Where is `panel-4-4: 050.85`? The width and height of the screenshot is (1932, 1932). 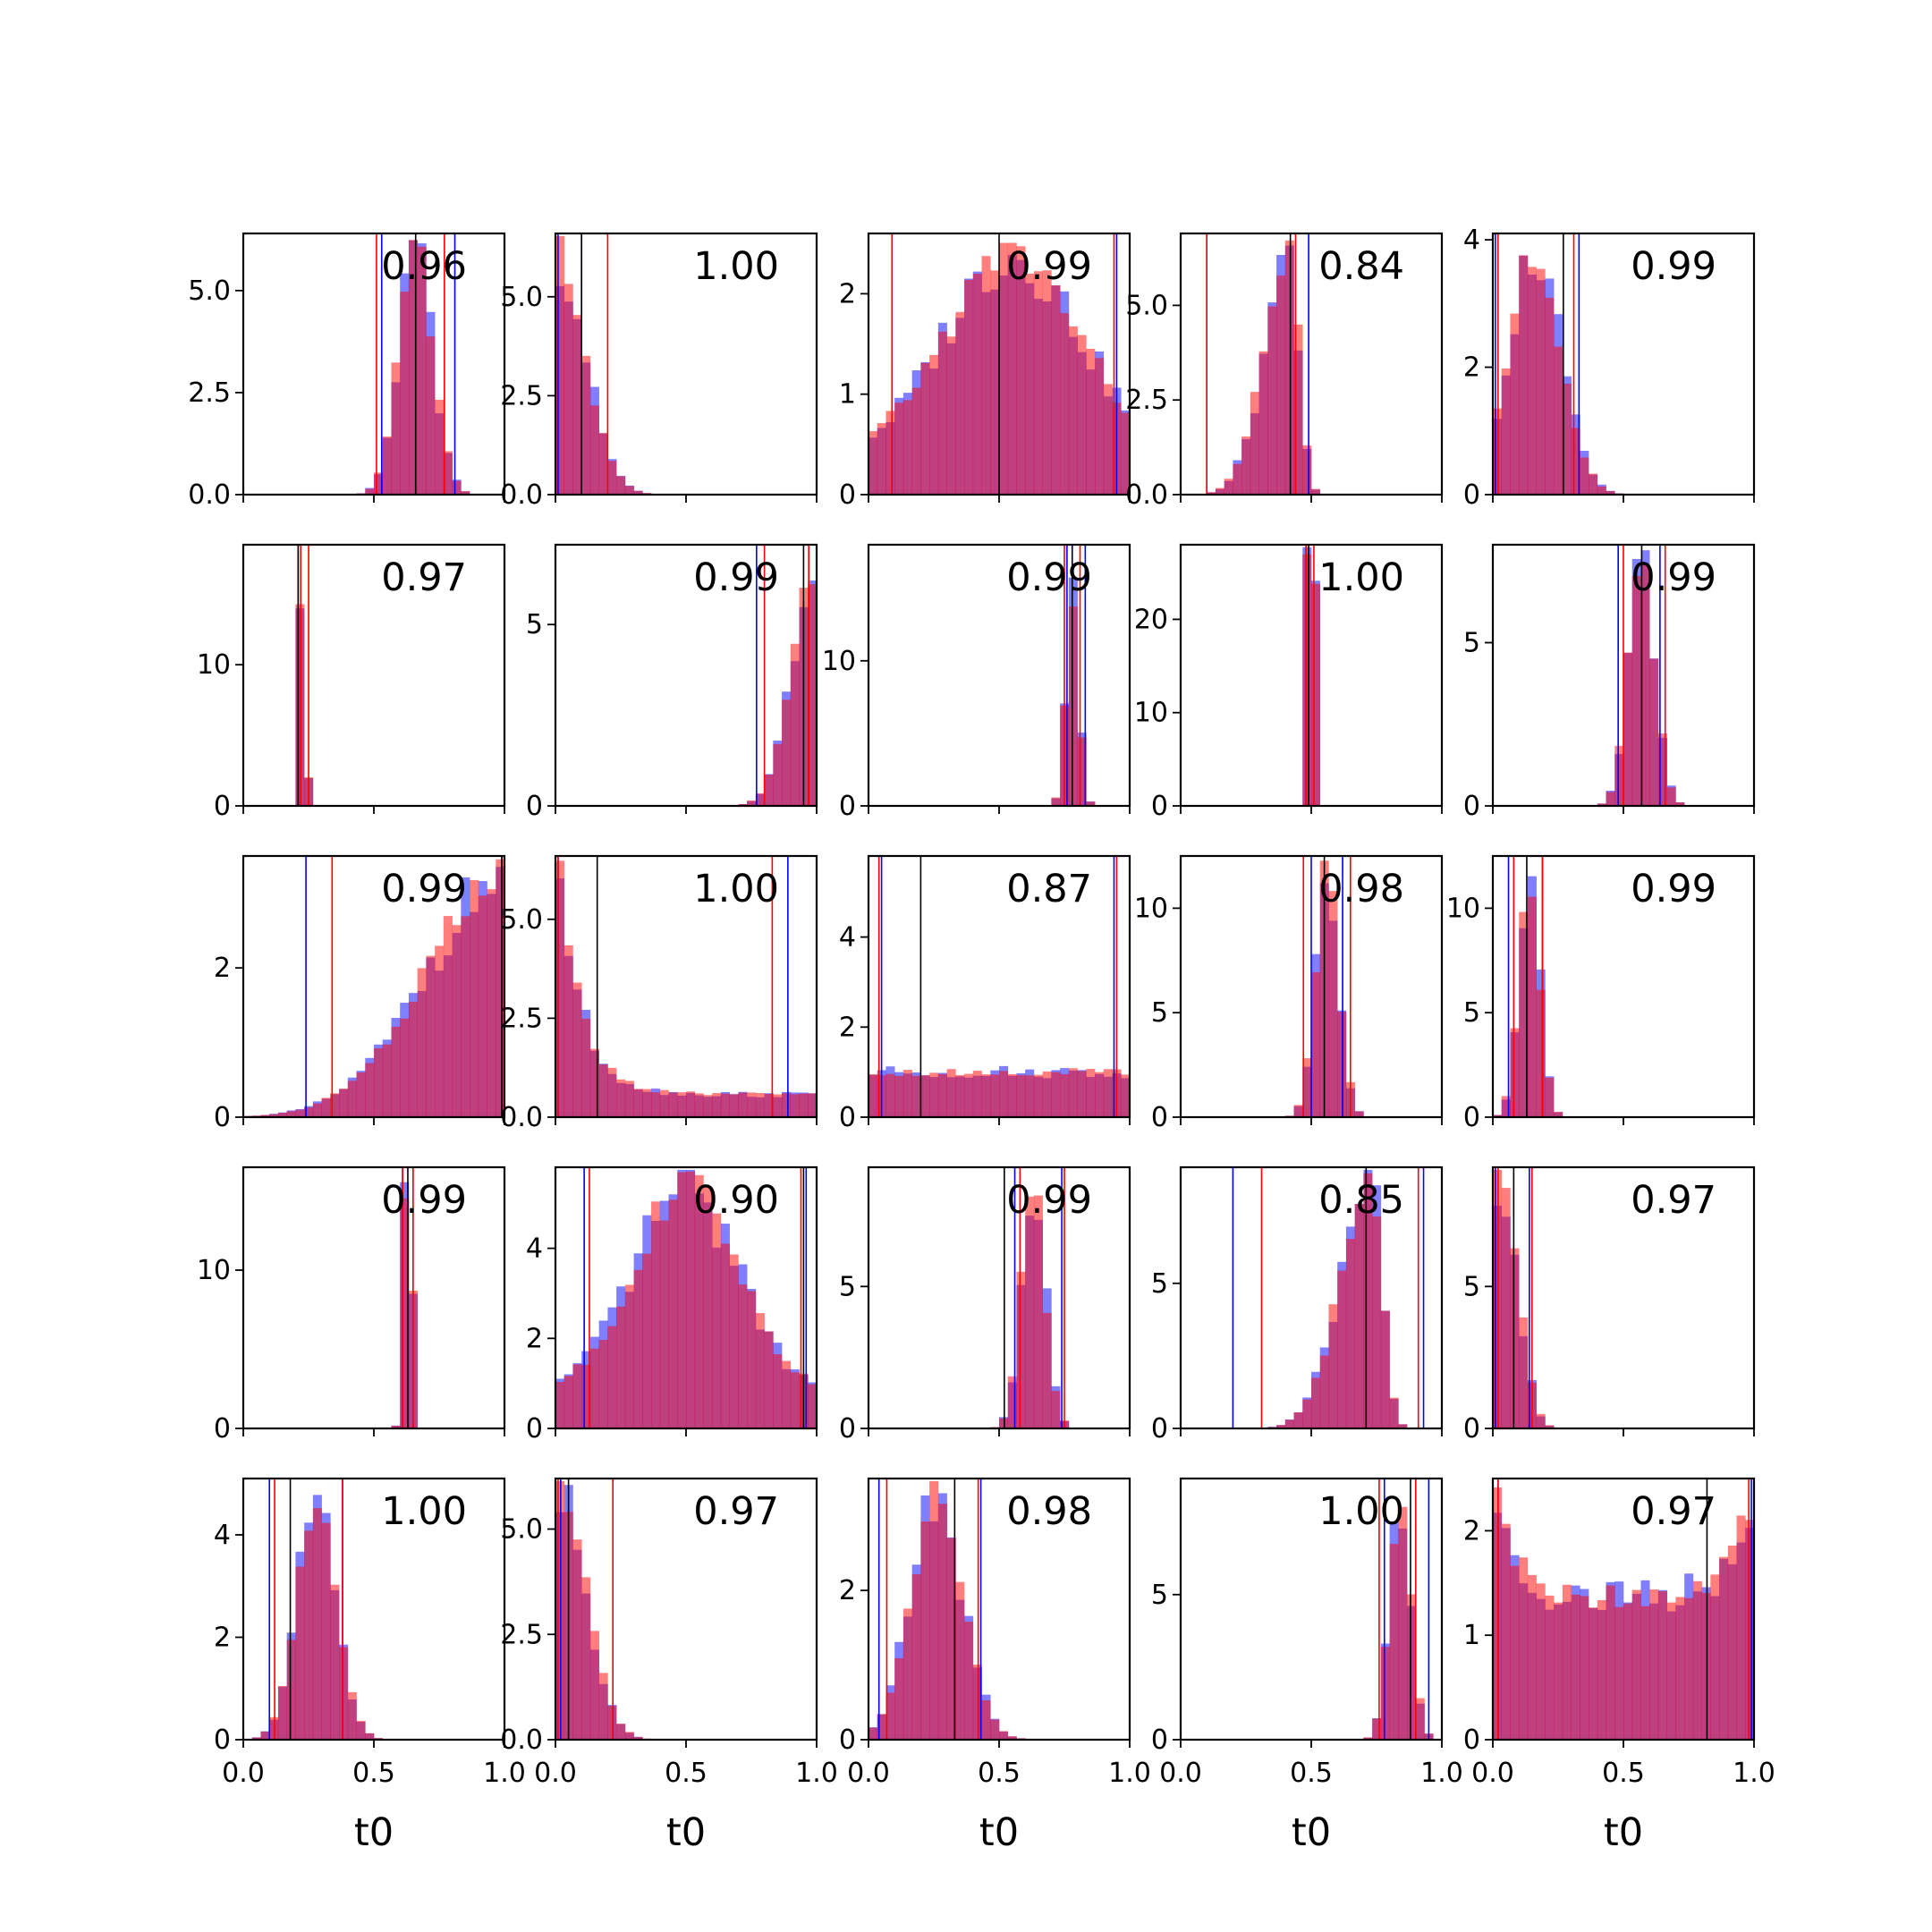
panel-4-4: 050.85 is located at coordinates (1297, 1305).